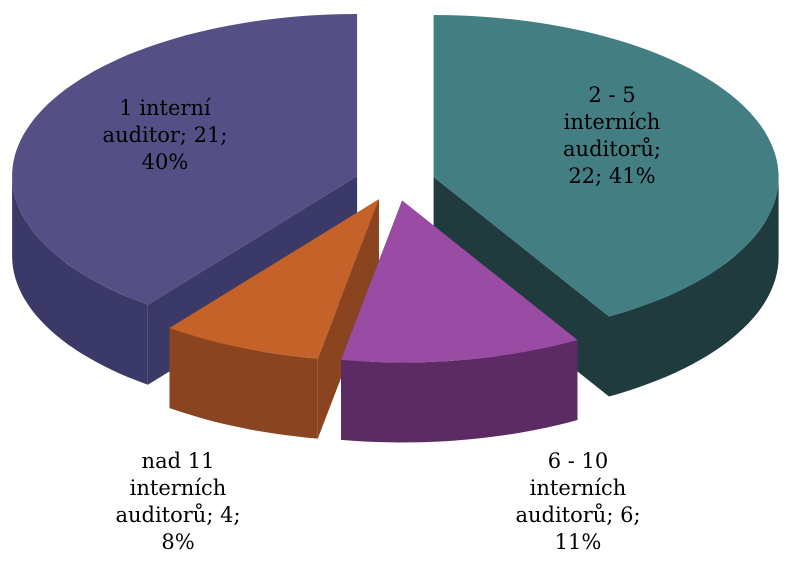 This screenshot has height=564, width=790. Describe the element at coordinates (171, 488) in the screenshot. I see `label-part: nad 11 interních auditorů` at that location.